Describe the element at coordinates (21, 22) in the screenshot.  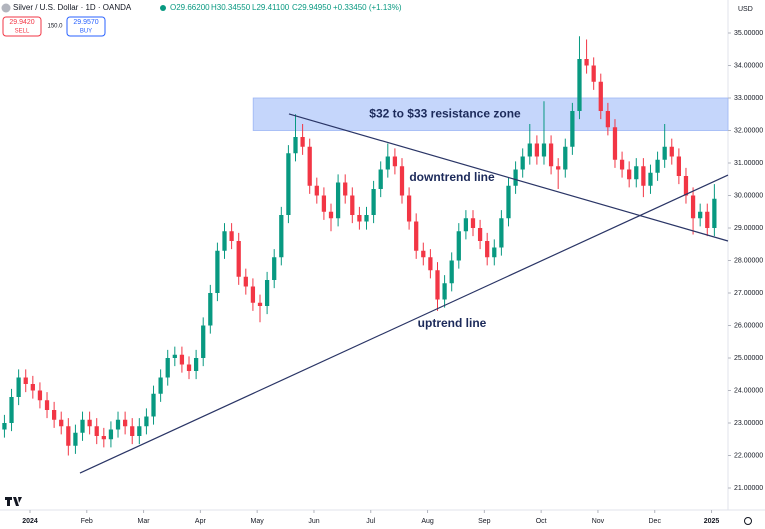
I see `sell-price: 29.9420` at that location.